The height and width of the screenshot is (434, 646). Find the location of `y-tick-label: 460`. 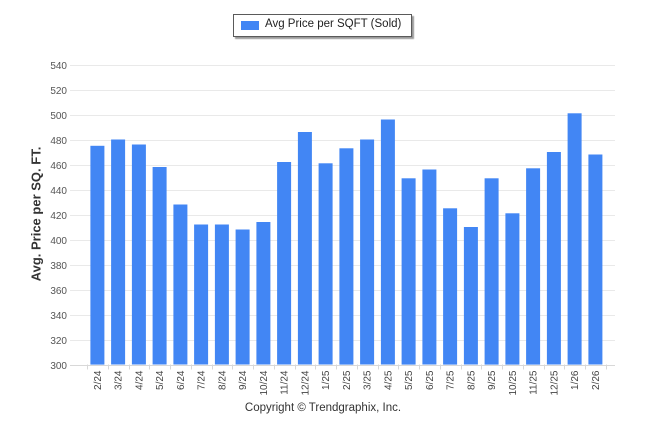

y-tick-label: 460 is located at coordinates (58, 166).